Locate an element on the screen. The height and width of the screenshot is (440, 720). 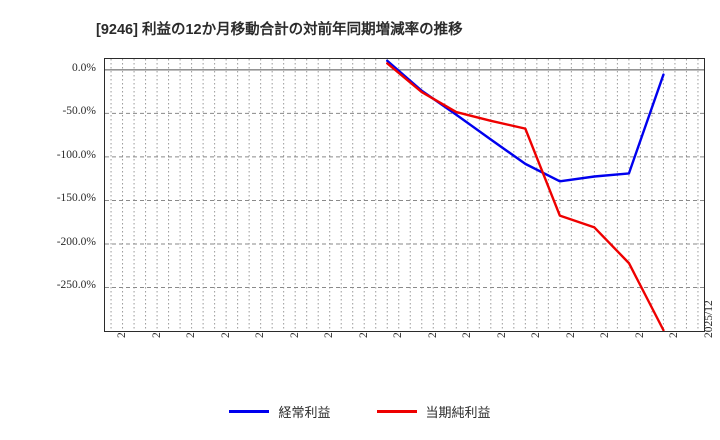
y-axis-tick-label: 0.0% is located at coordinates (84, 67).